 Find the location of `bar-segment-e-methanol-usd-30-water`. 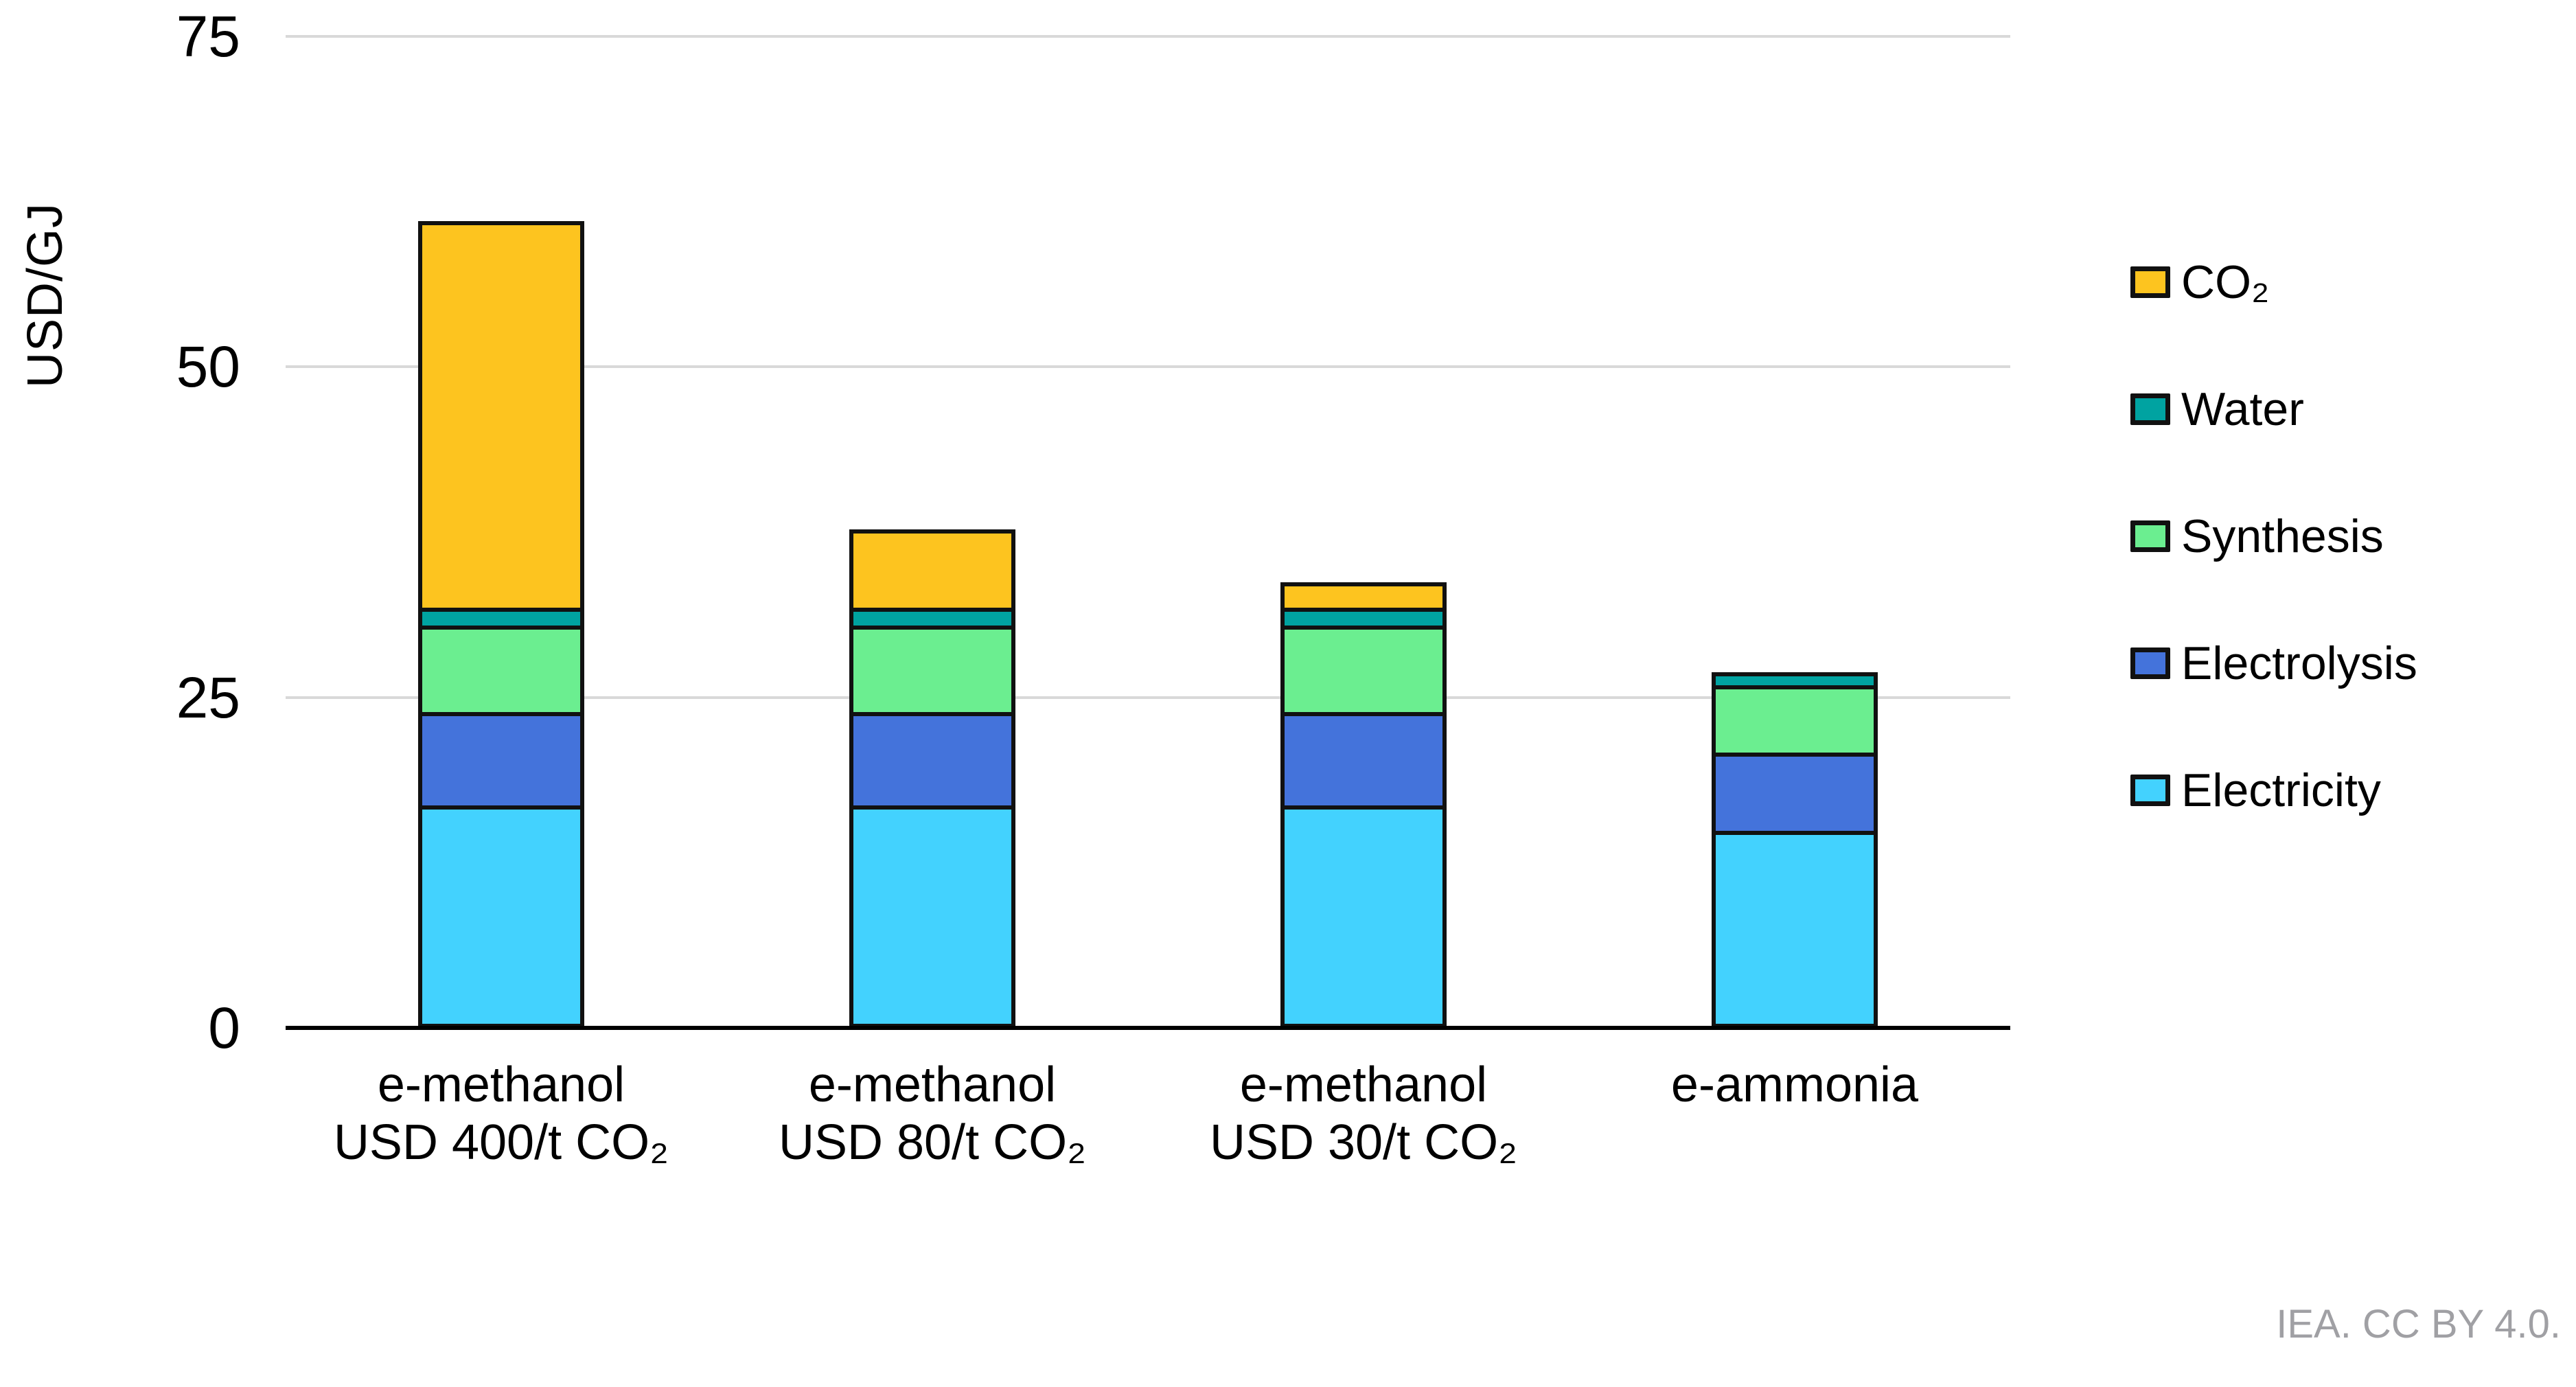

bar-segment-e-methanol-usd-30-water is located at coordinates (1363, 617).